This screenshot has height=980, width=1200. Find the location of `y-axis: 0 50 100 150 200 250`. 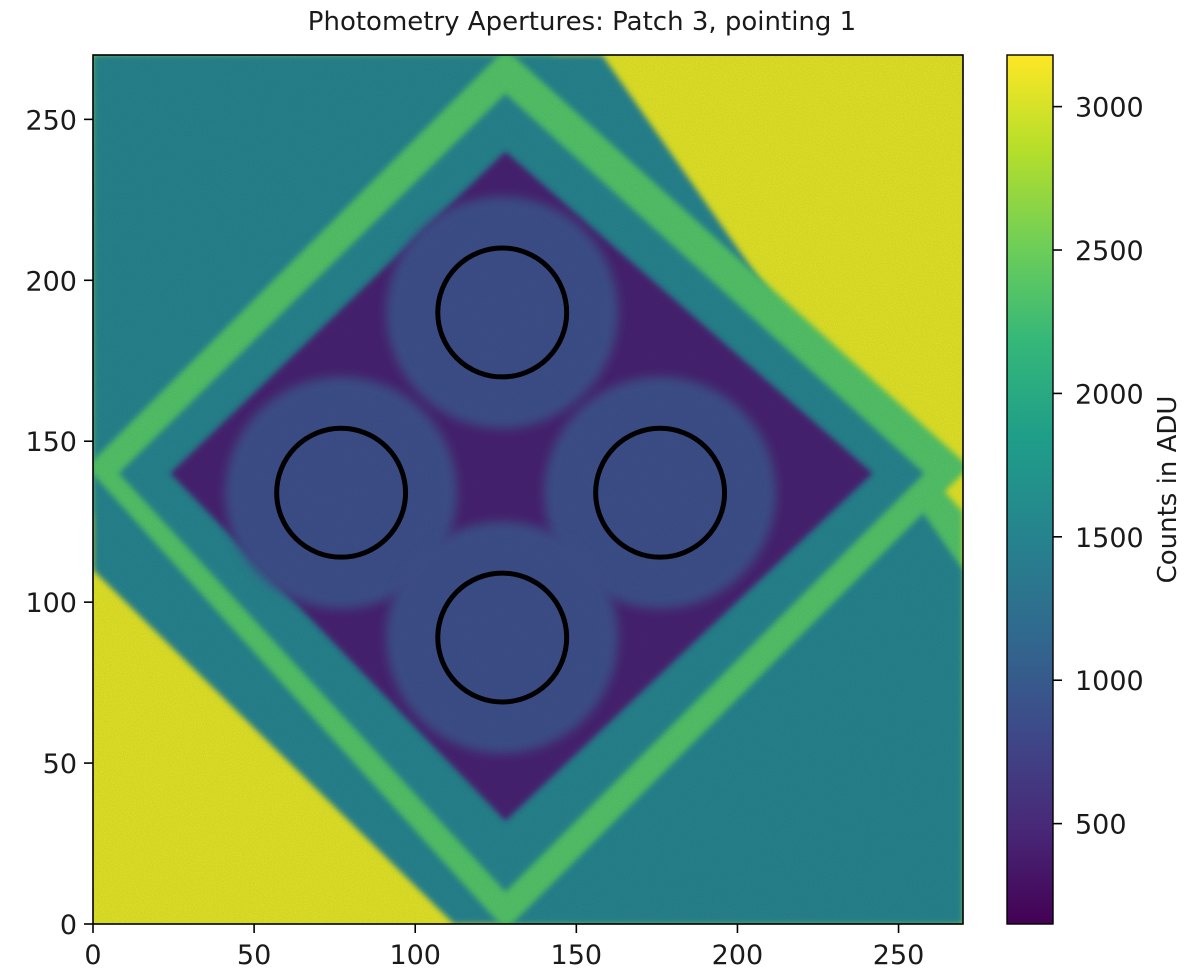

y-axis: 0 50 100 150 200 250 is located at coordinates (59, 523).